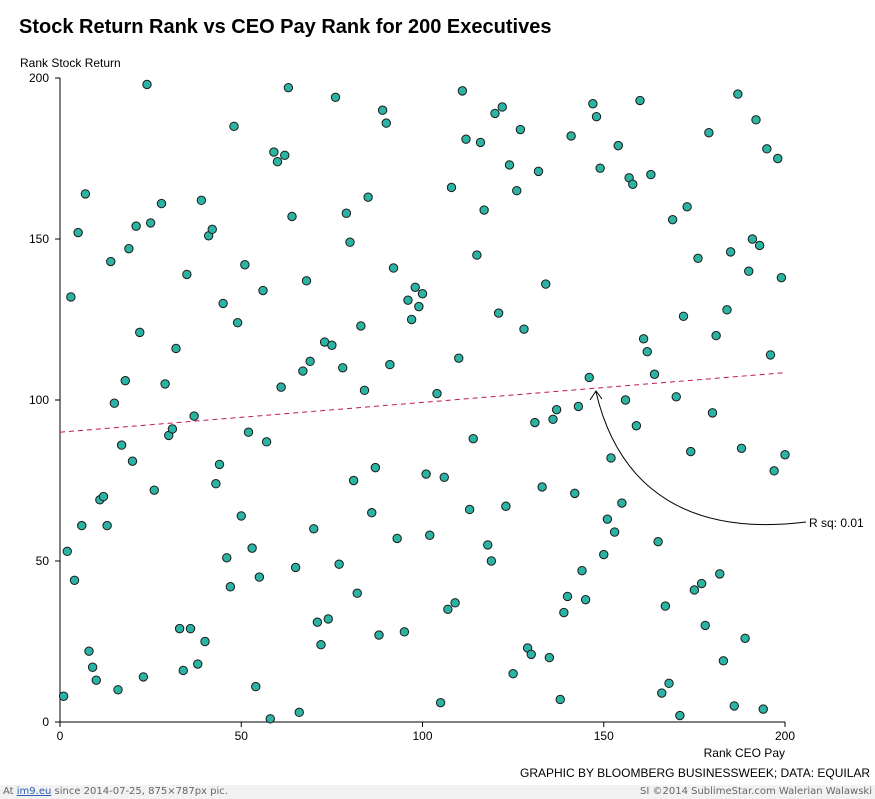 Image resolution: width=875 pixels, height=799 pixels. I want to click on y-axis-label: Rank Stock Return, so click(70, 63).